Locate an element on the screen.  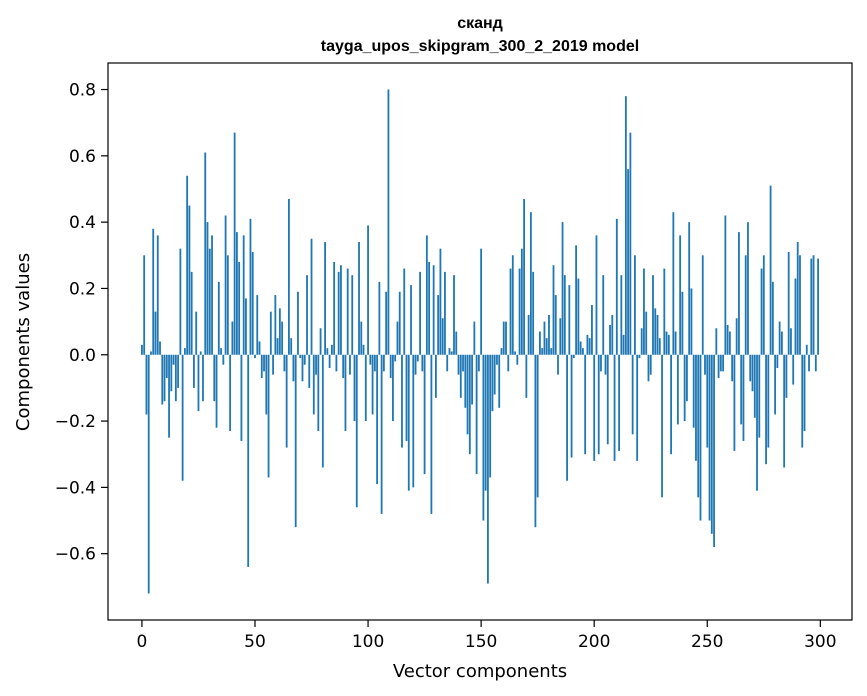
y-tick-label: 0.2 is located at coordinates (82, 289).